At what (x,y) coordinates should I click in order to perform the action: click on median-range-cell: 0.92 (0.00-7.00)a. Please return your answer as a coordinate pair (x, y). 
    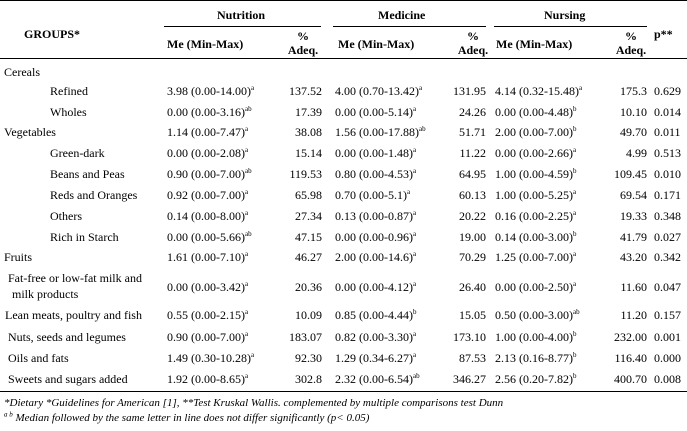
    Looking at the image, I should click on (208, 195).